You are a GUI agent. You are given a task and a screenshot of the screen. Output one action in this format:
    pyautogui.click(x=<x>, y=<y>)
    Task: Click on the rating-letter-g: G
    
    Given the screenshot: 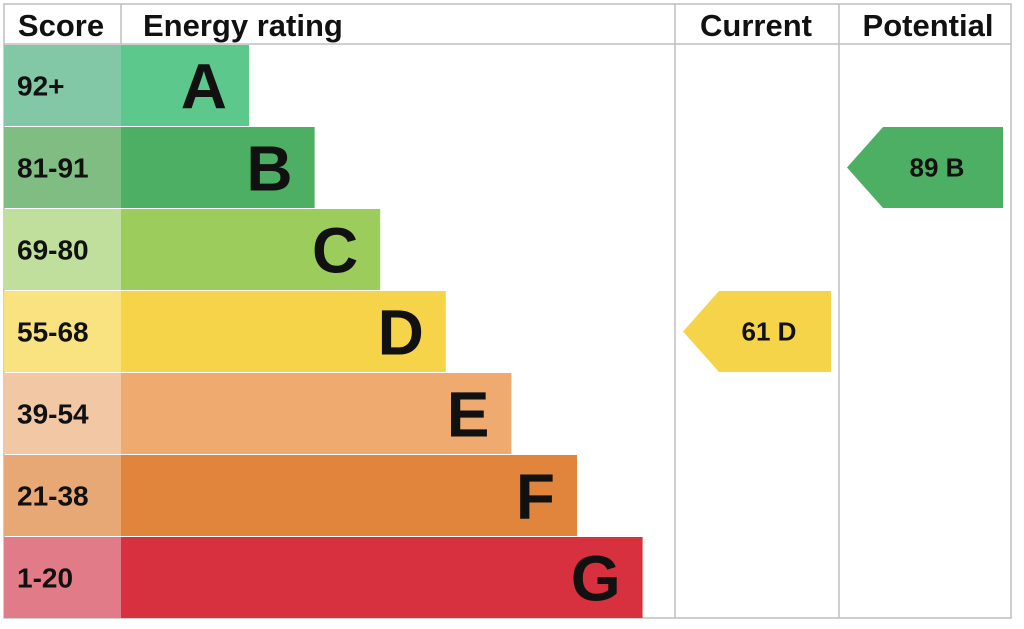 What is the action you would take?
    pyautogui.click(x=596, y=579)
    